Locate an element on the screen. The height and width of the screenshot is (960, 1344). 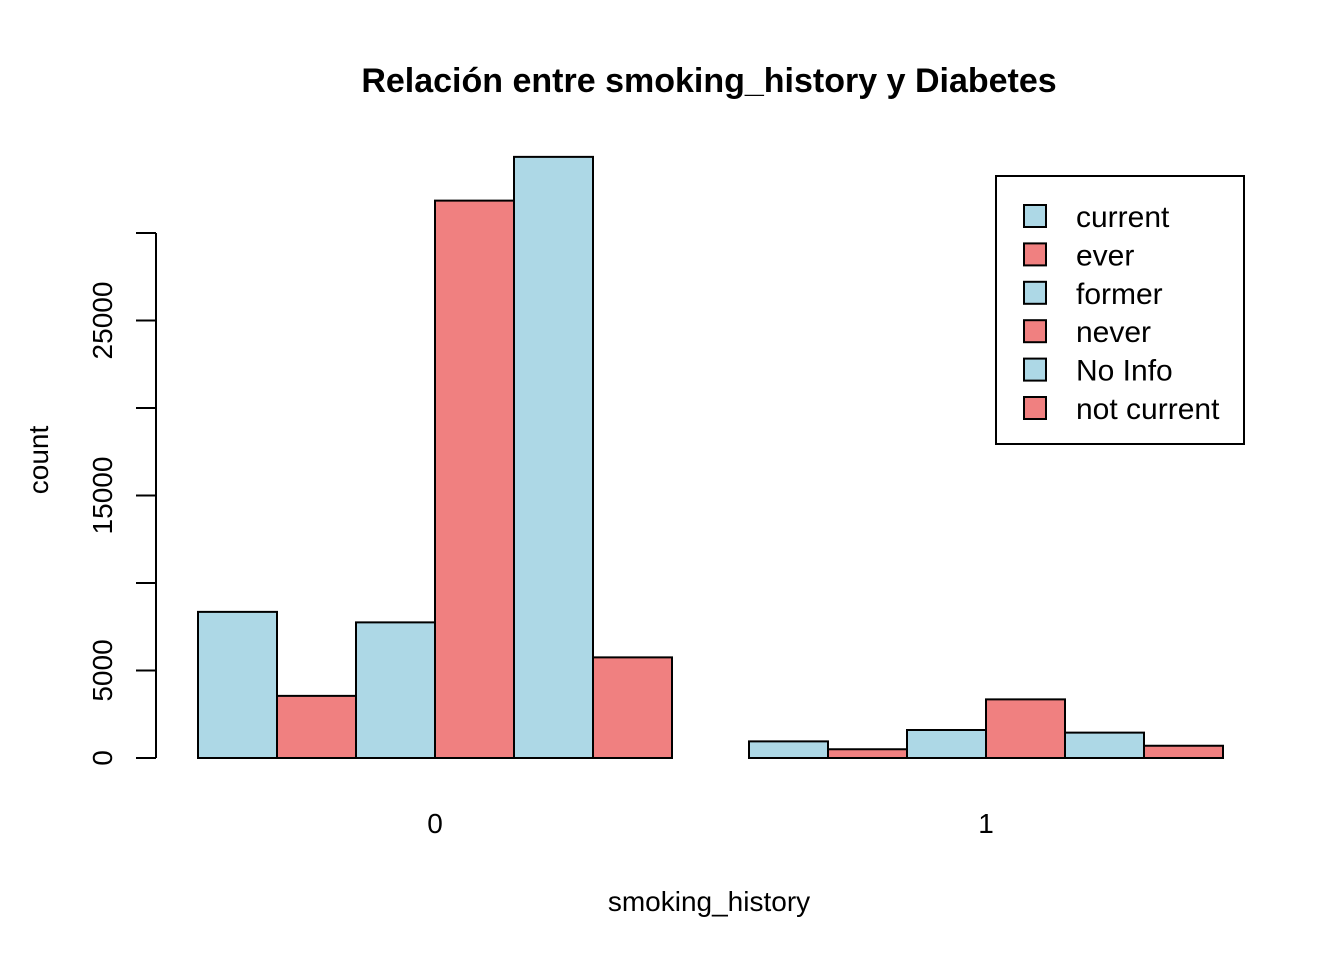
legend-label: No Info is located at coordinates (1124, 371).